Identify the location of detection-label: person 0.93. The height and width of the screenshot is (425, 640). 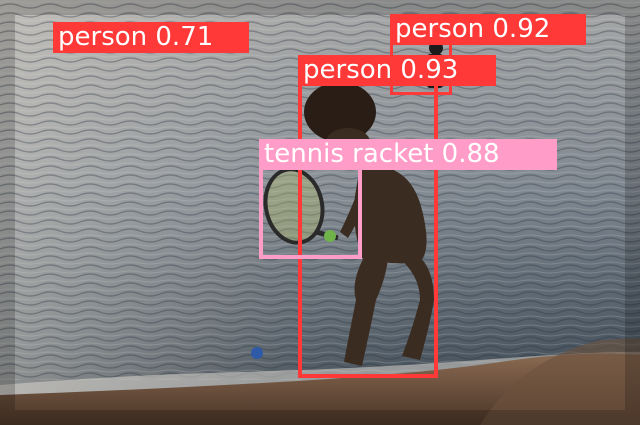
(397, 70).